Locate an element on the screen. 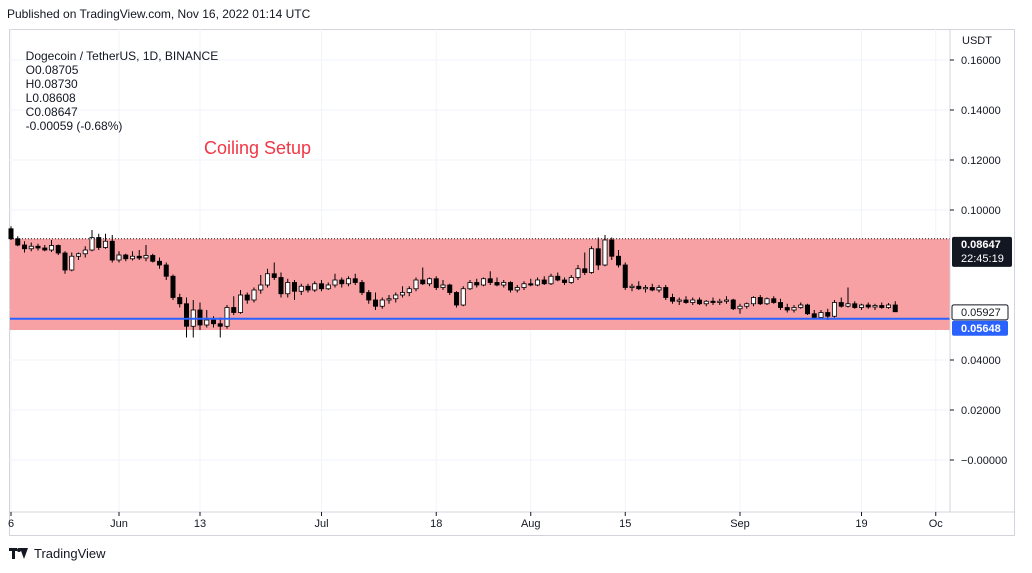  time-tick-label-6: 15 is located at coordinates (625, 524).